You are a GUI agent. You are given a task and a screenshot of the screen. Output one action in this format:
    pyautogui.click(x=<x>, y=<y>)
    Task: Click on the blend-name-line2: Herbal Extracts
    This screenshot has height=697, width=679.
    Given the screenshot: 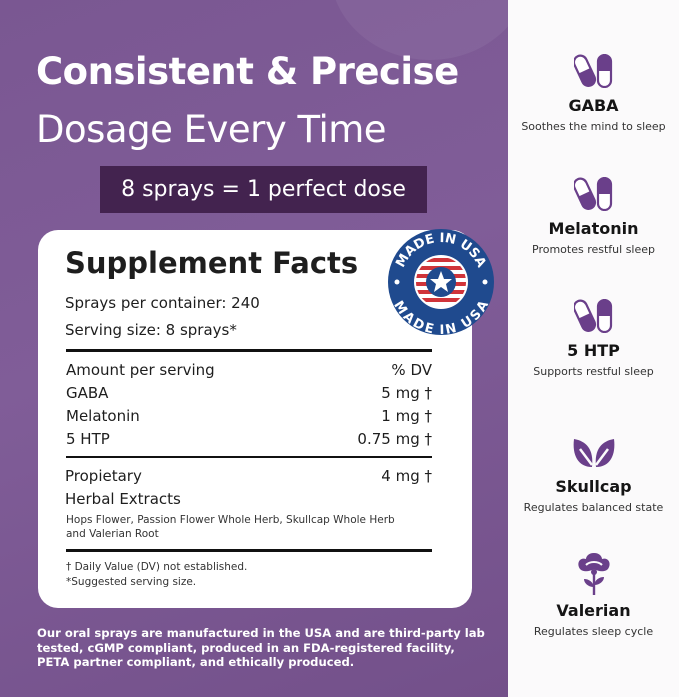 What is the action you would take?
    pyautogui.click(x=123, y=499)
    